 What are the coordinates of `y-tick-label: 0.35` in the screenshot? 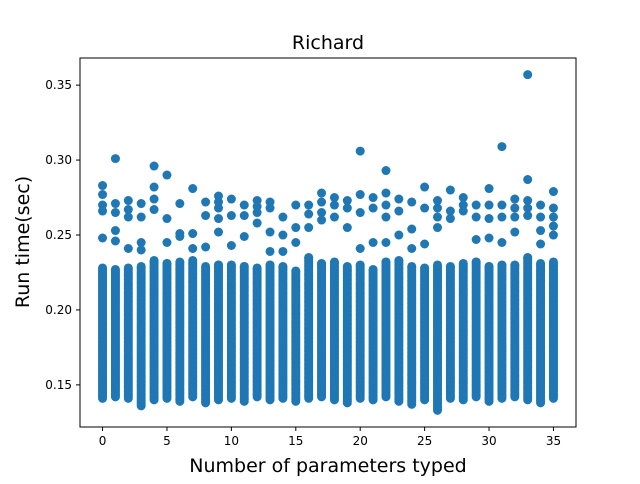 It's located at (58, 85).